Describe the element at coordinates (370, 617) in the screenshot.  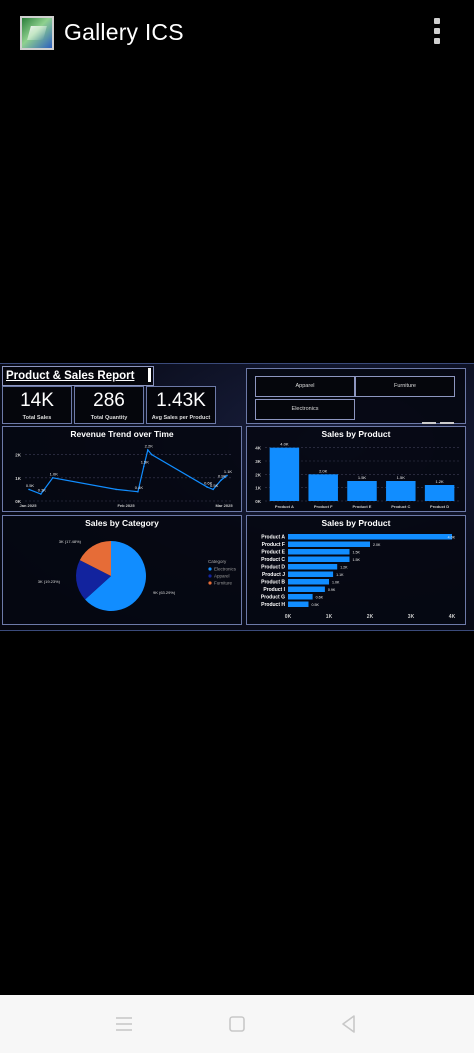
I see `x-tick-label: 2K` at that location.